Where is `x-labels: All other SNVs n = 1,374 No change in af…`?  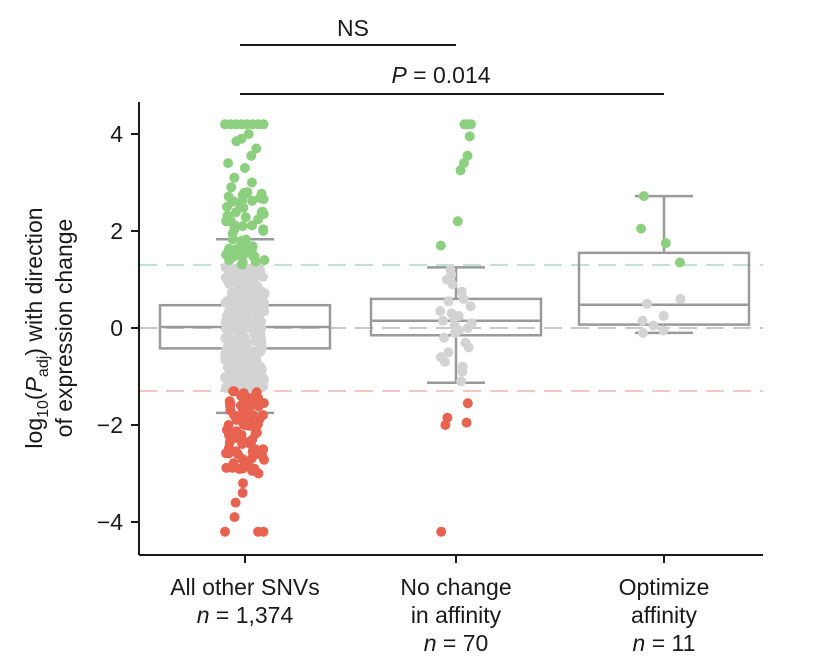 x-labels: All other SNVs n = 1,374 No change in af… is located at coordinates (439, 615).